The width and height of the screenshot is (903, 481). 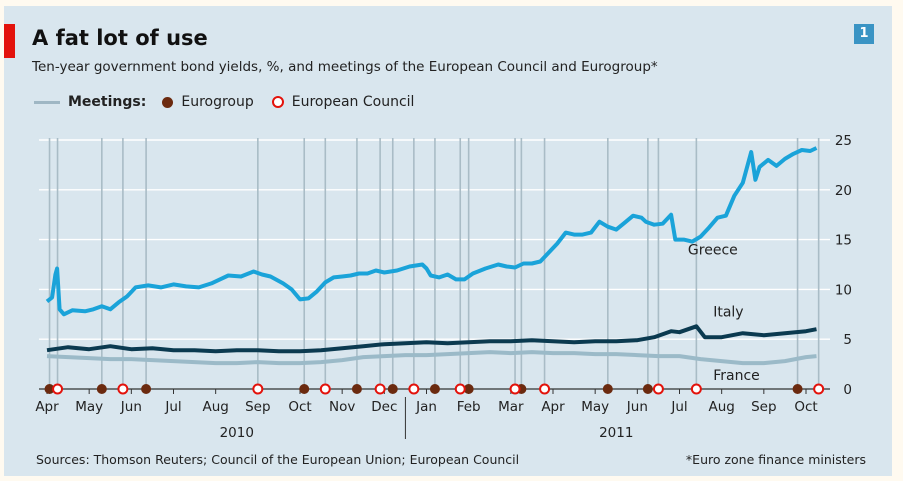 What do you see at coordinates (713, 251) in the screenshot?
I see `series-label-greece: Greece` at bounding box center [713, 251].